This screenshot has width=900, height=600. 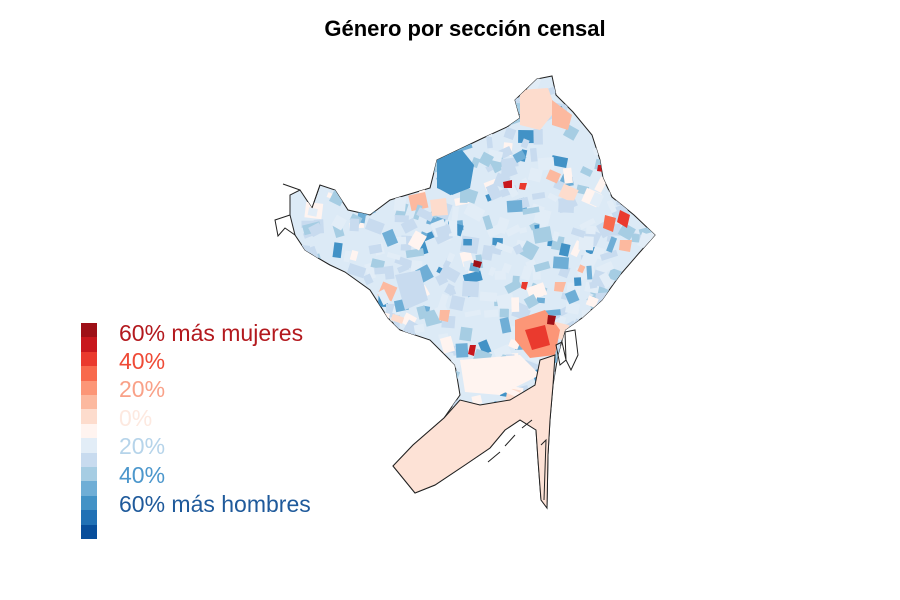 What do you see at coordinates (89, 531) in the screenshot?
I see `legend-swatch` at bounding box center [89, 531].